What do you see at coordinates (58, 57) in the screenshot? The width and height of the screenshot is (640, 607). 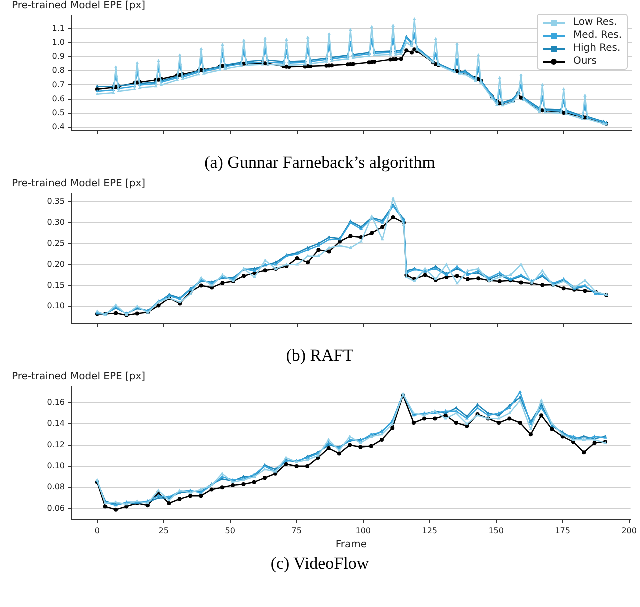 I see `y-tick-label: 0.9` at bounding box center [58, 57].